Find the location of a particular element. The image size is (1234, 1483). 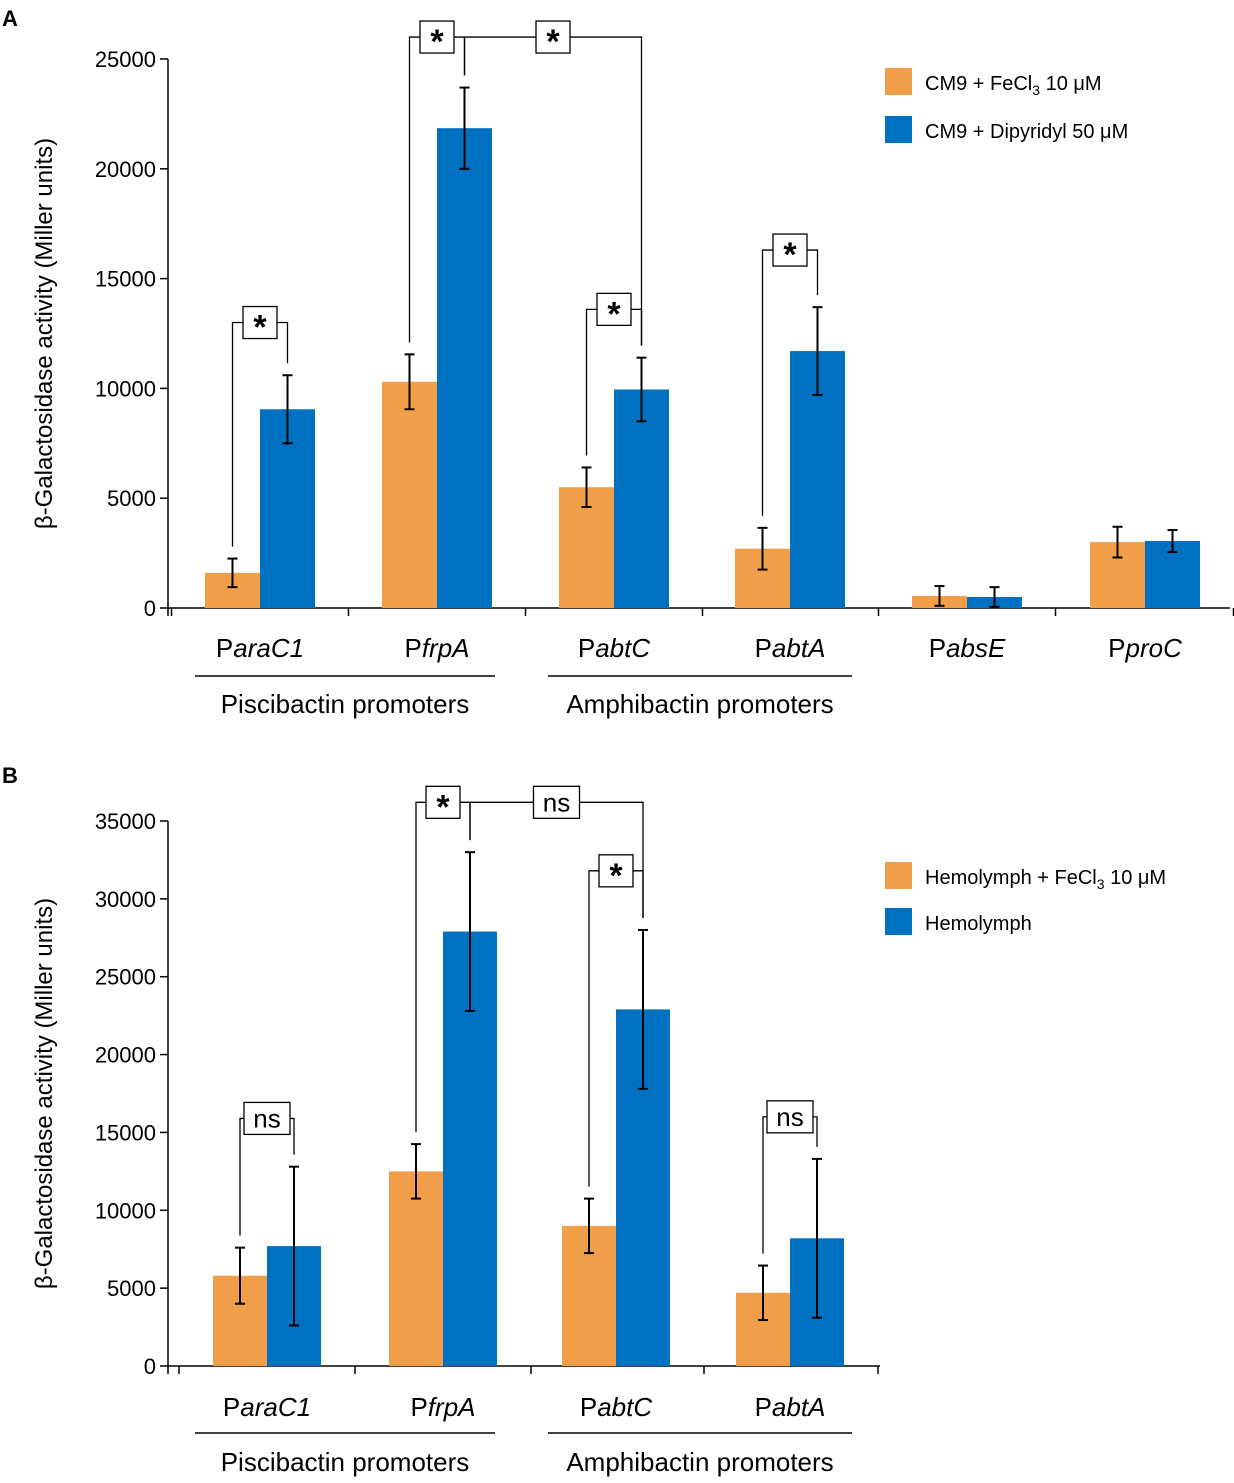

category-name: proC is located at coordinates (1153, 648).